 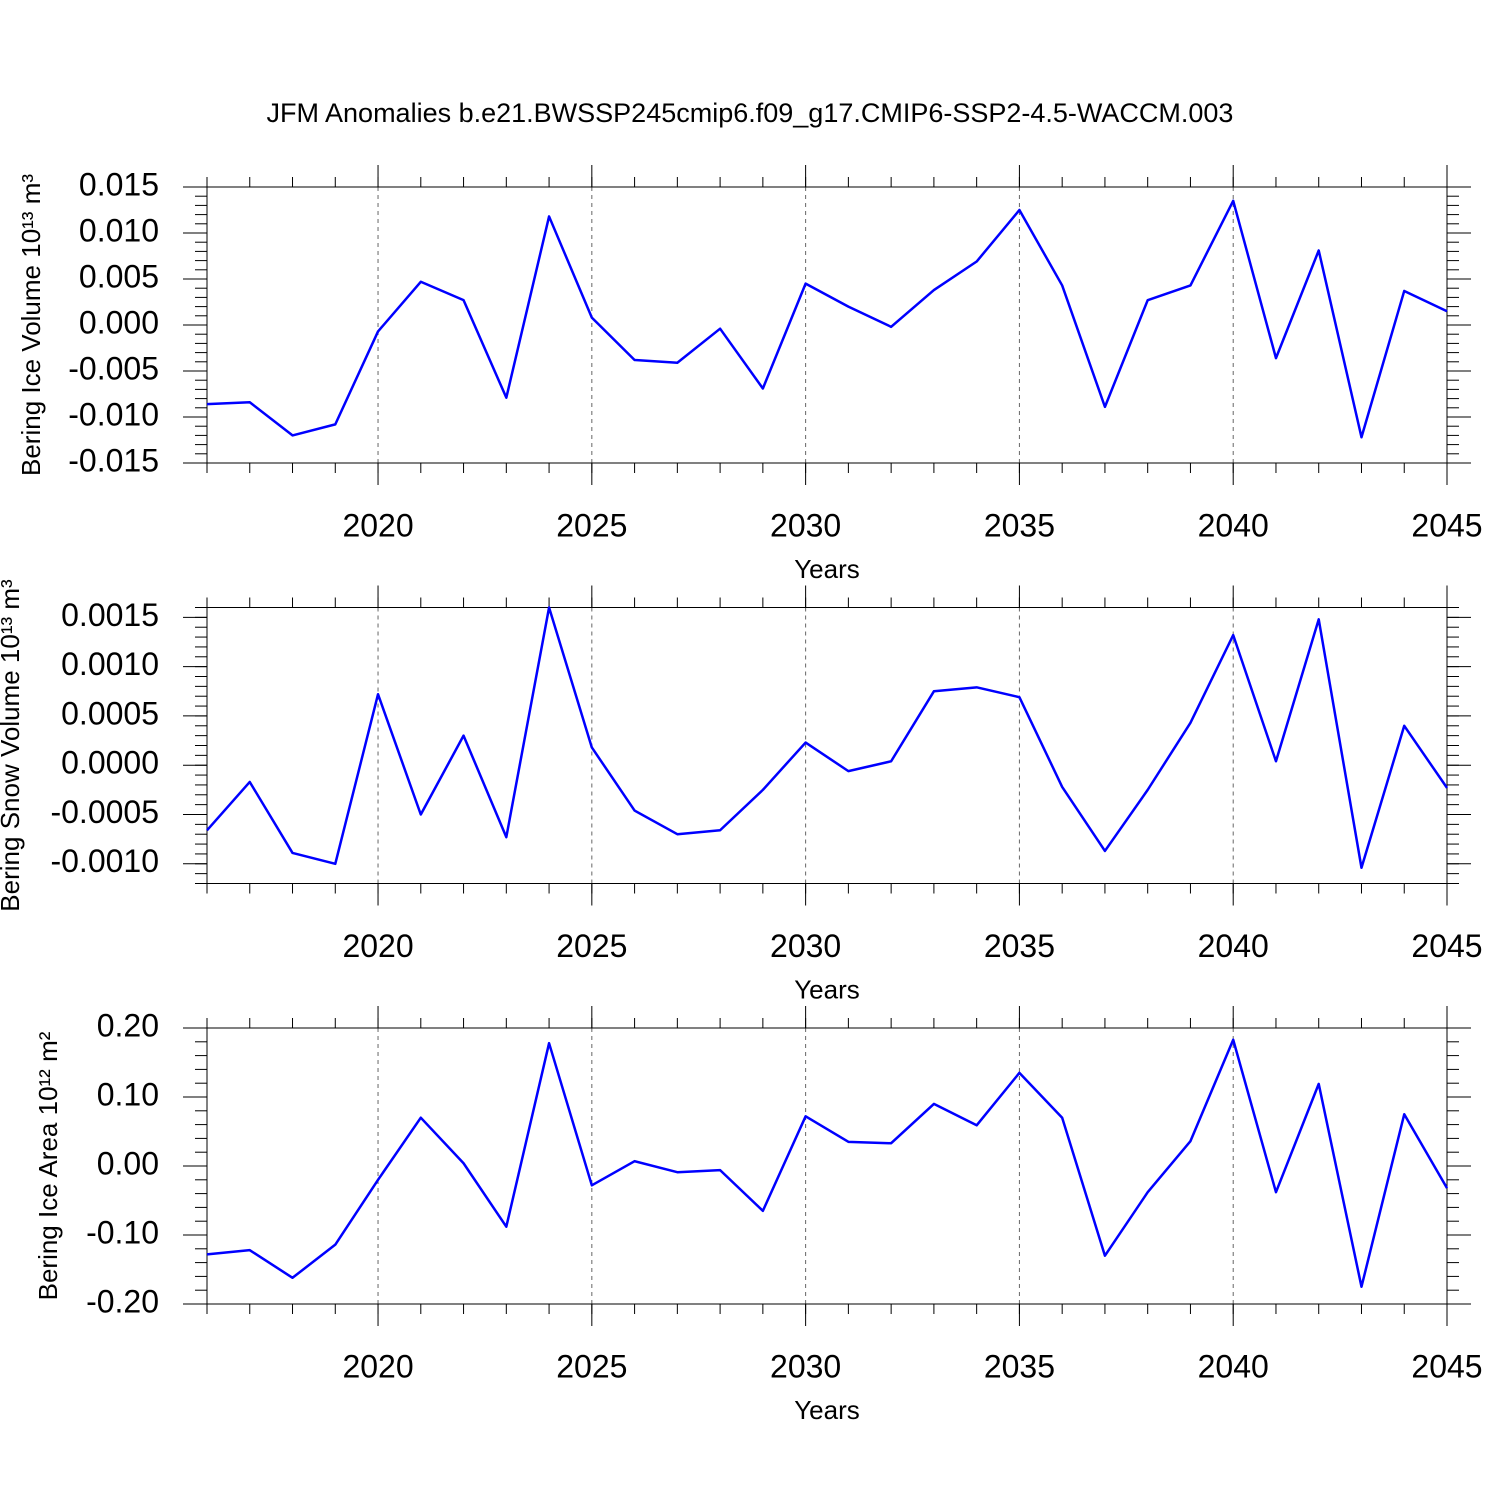 I want to click on y-axis-label: Bering Ice Volume 10¹³ m³, so click(x=31, y=325).